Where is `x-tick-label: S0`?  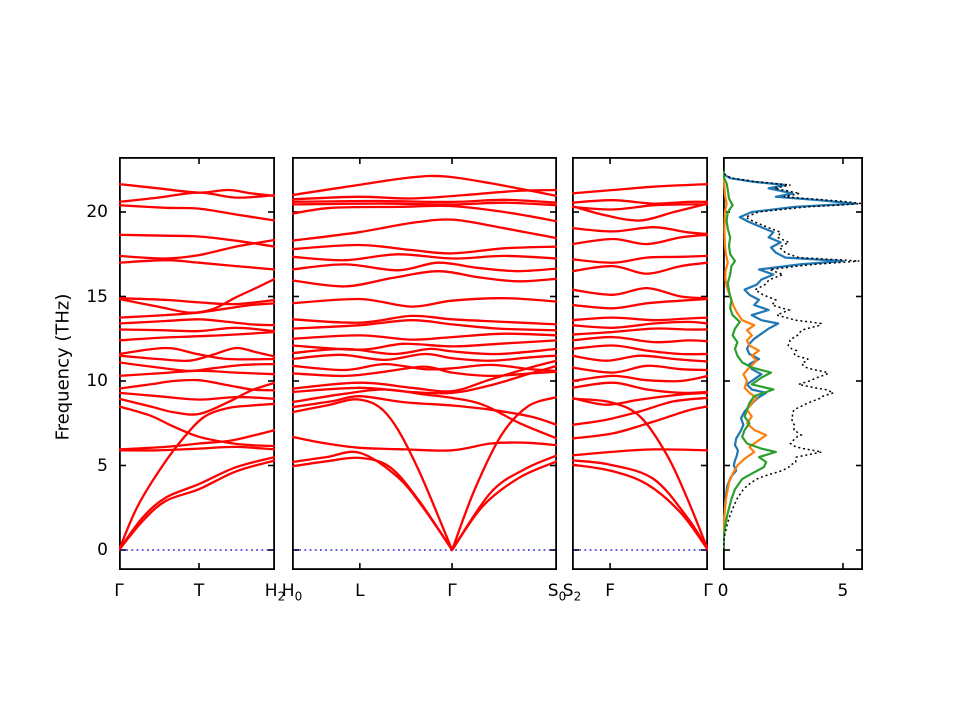 x-tick-label: S0 is located at coordinates (557, 593).